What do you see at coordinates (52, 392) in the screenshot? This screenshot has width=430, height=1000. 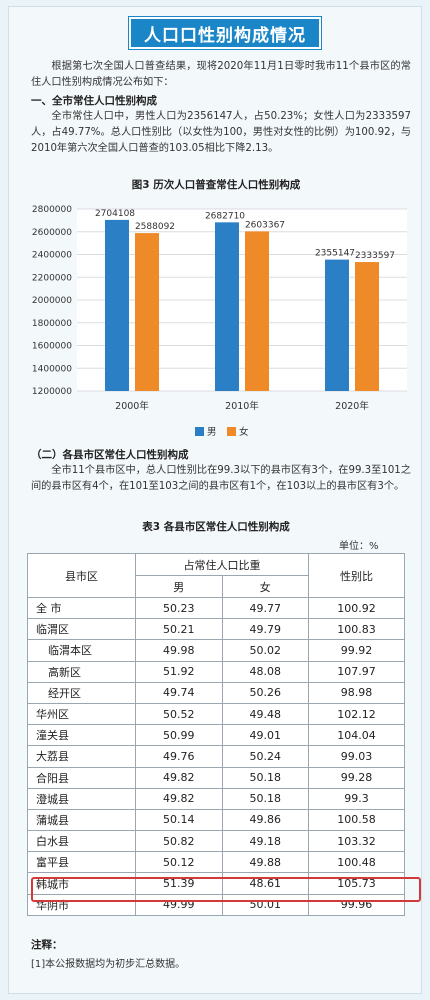 I see `y-tick-label: 1200000` at bounding box center [52, 392].